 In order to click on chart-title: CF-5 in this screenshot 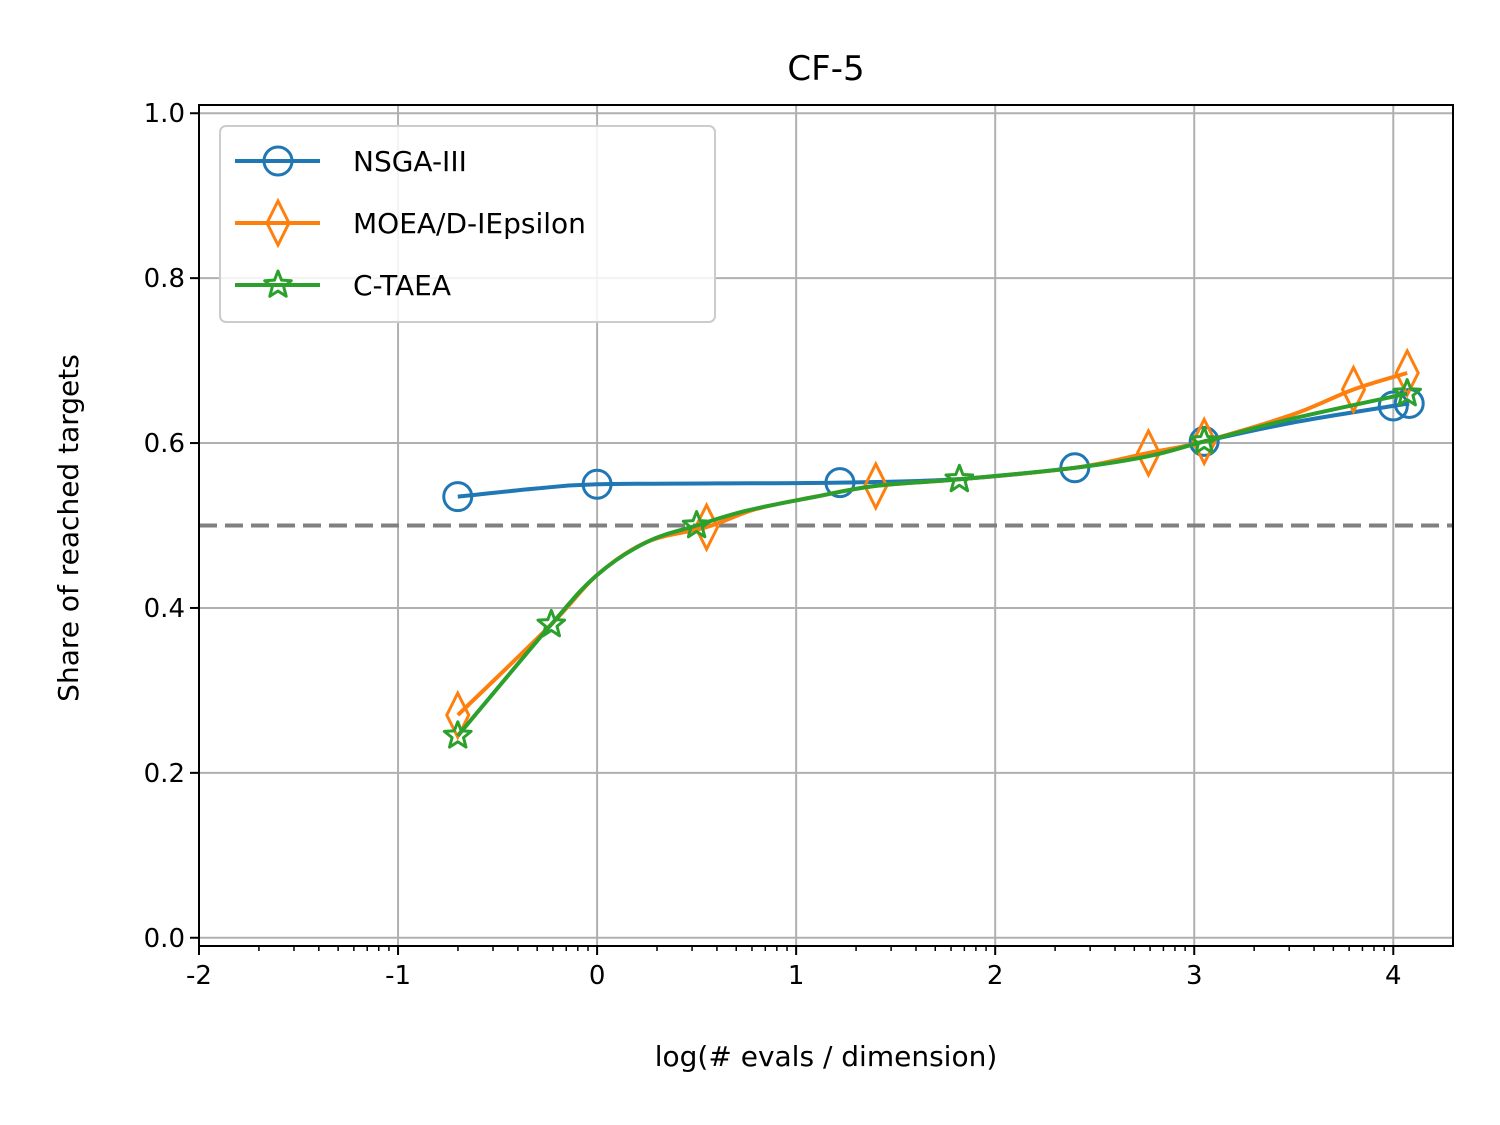, I will do `click(825, 69)`.